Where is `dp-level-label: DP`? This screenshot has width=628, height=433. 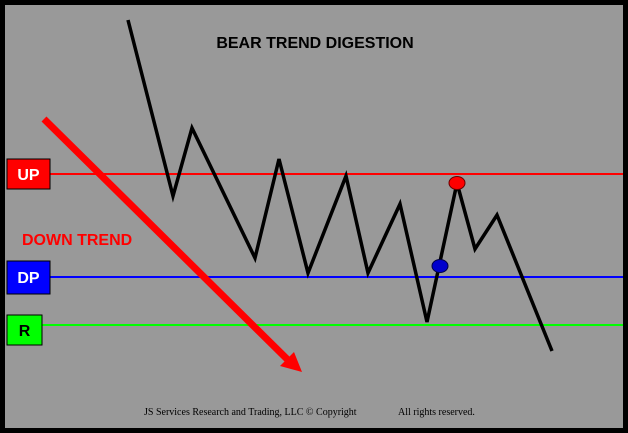
dp-level-label: DP is located at coordinates (28, 278).